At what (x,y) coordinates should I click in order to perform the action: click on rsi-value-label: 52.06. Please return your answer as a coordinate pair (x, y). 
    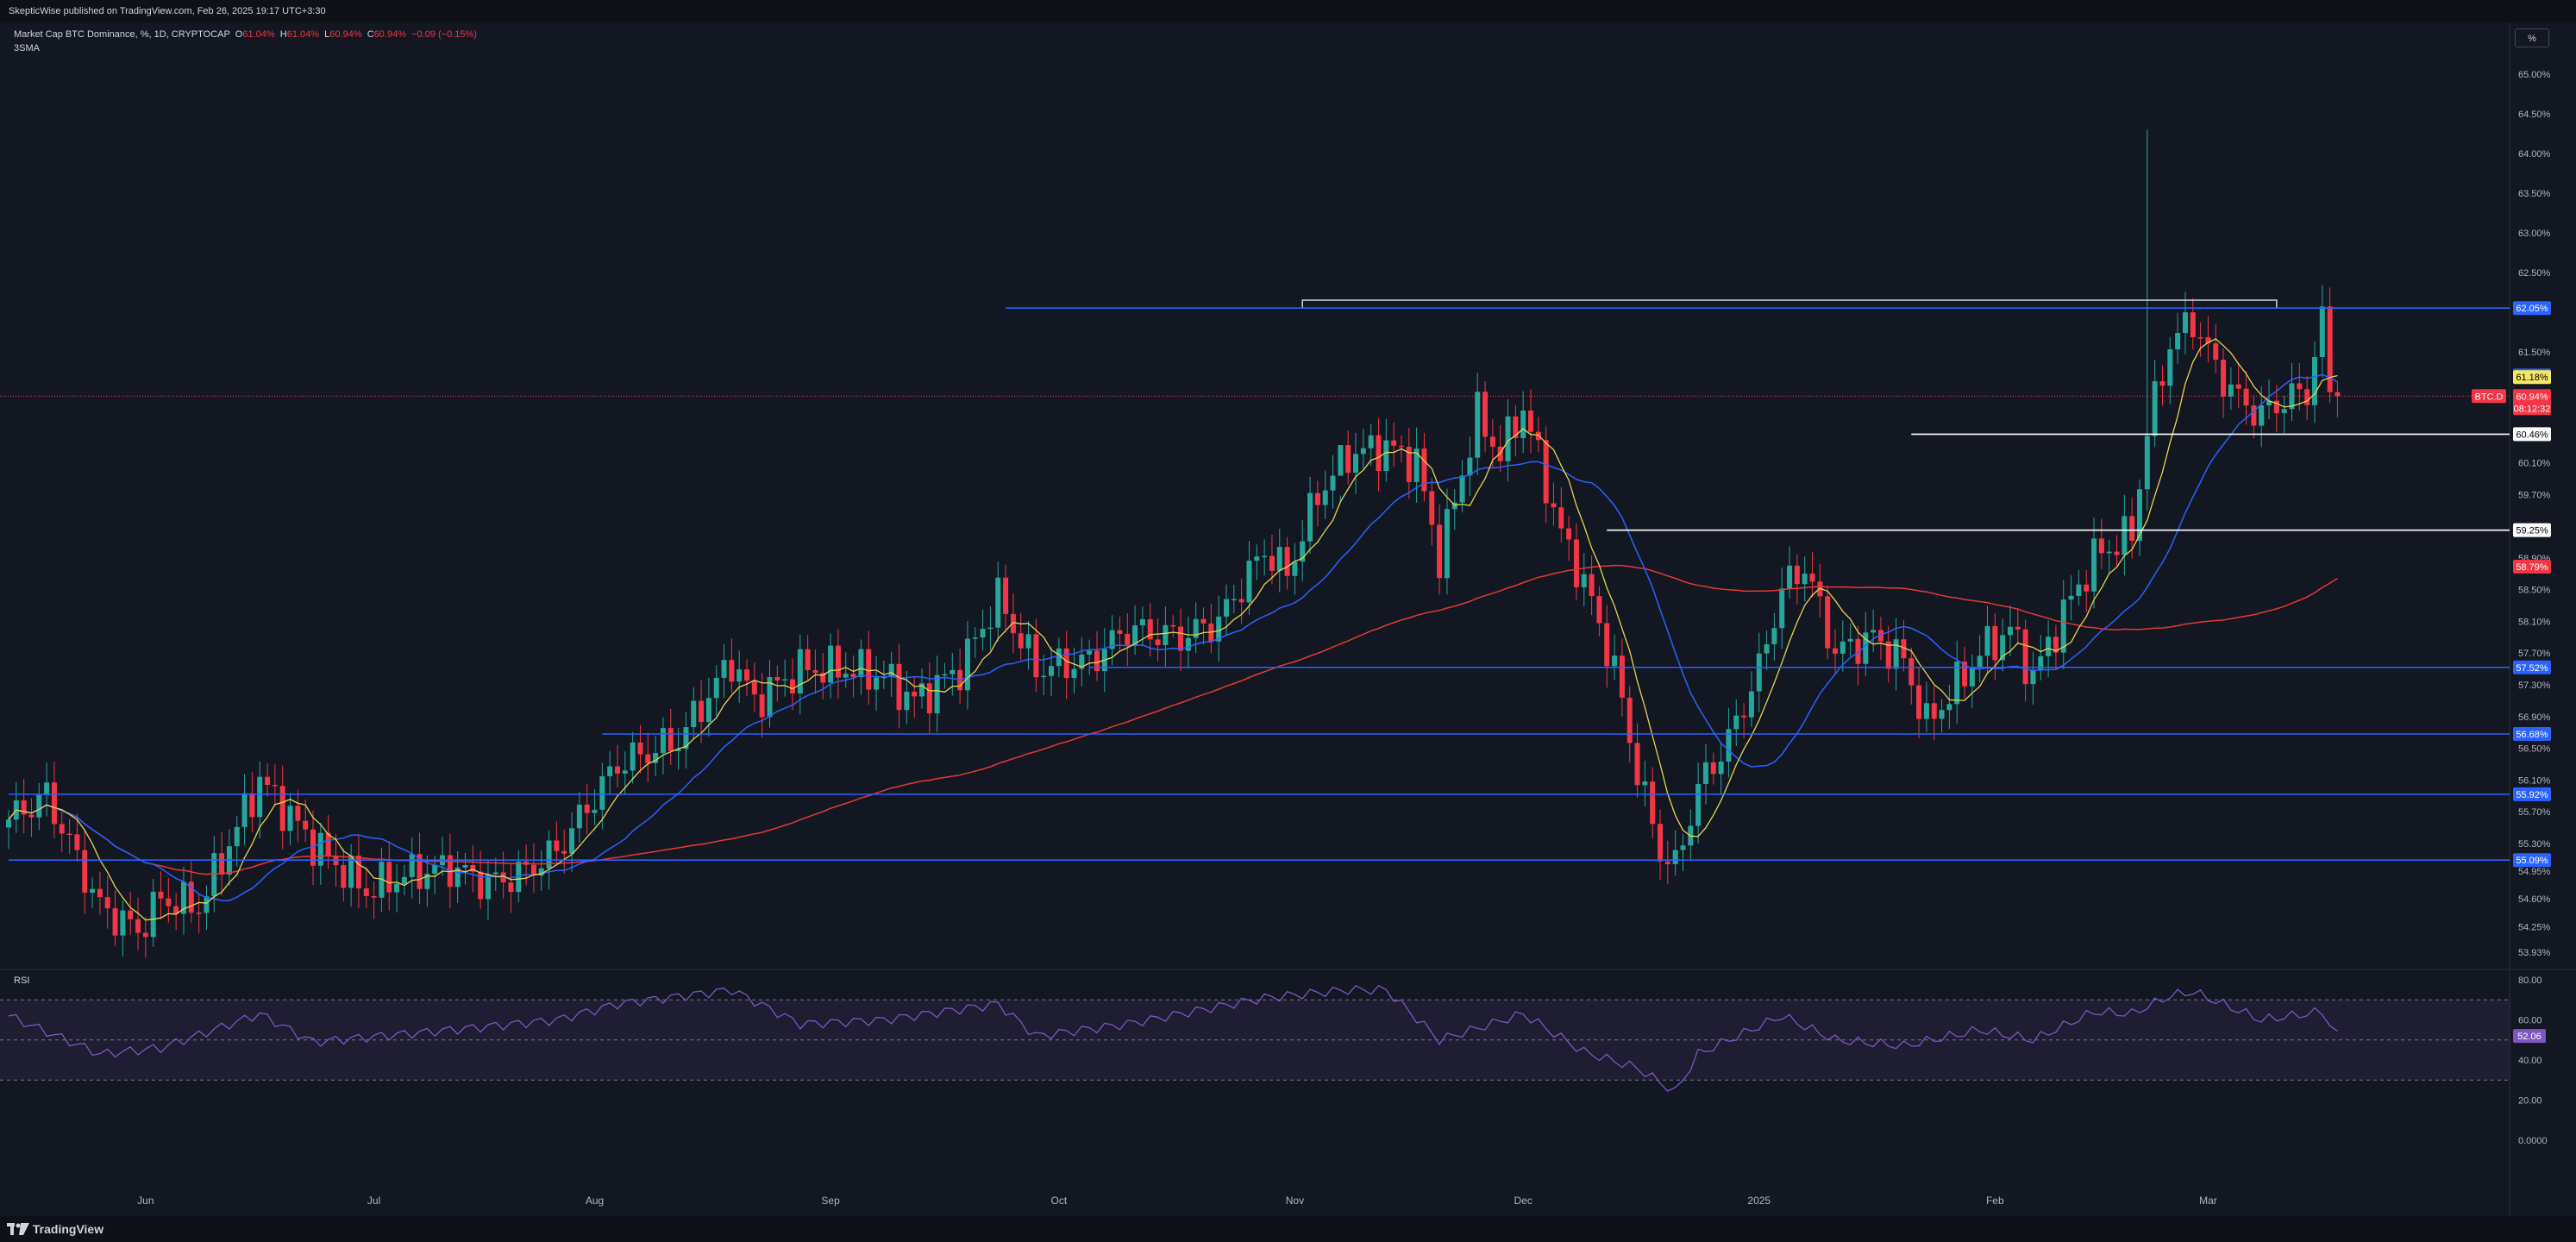
    Looking at the image, I should click on (2529, 1037).